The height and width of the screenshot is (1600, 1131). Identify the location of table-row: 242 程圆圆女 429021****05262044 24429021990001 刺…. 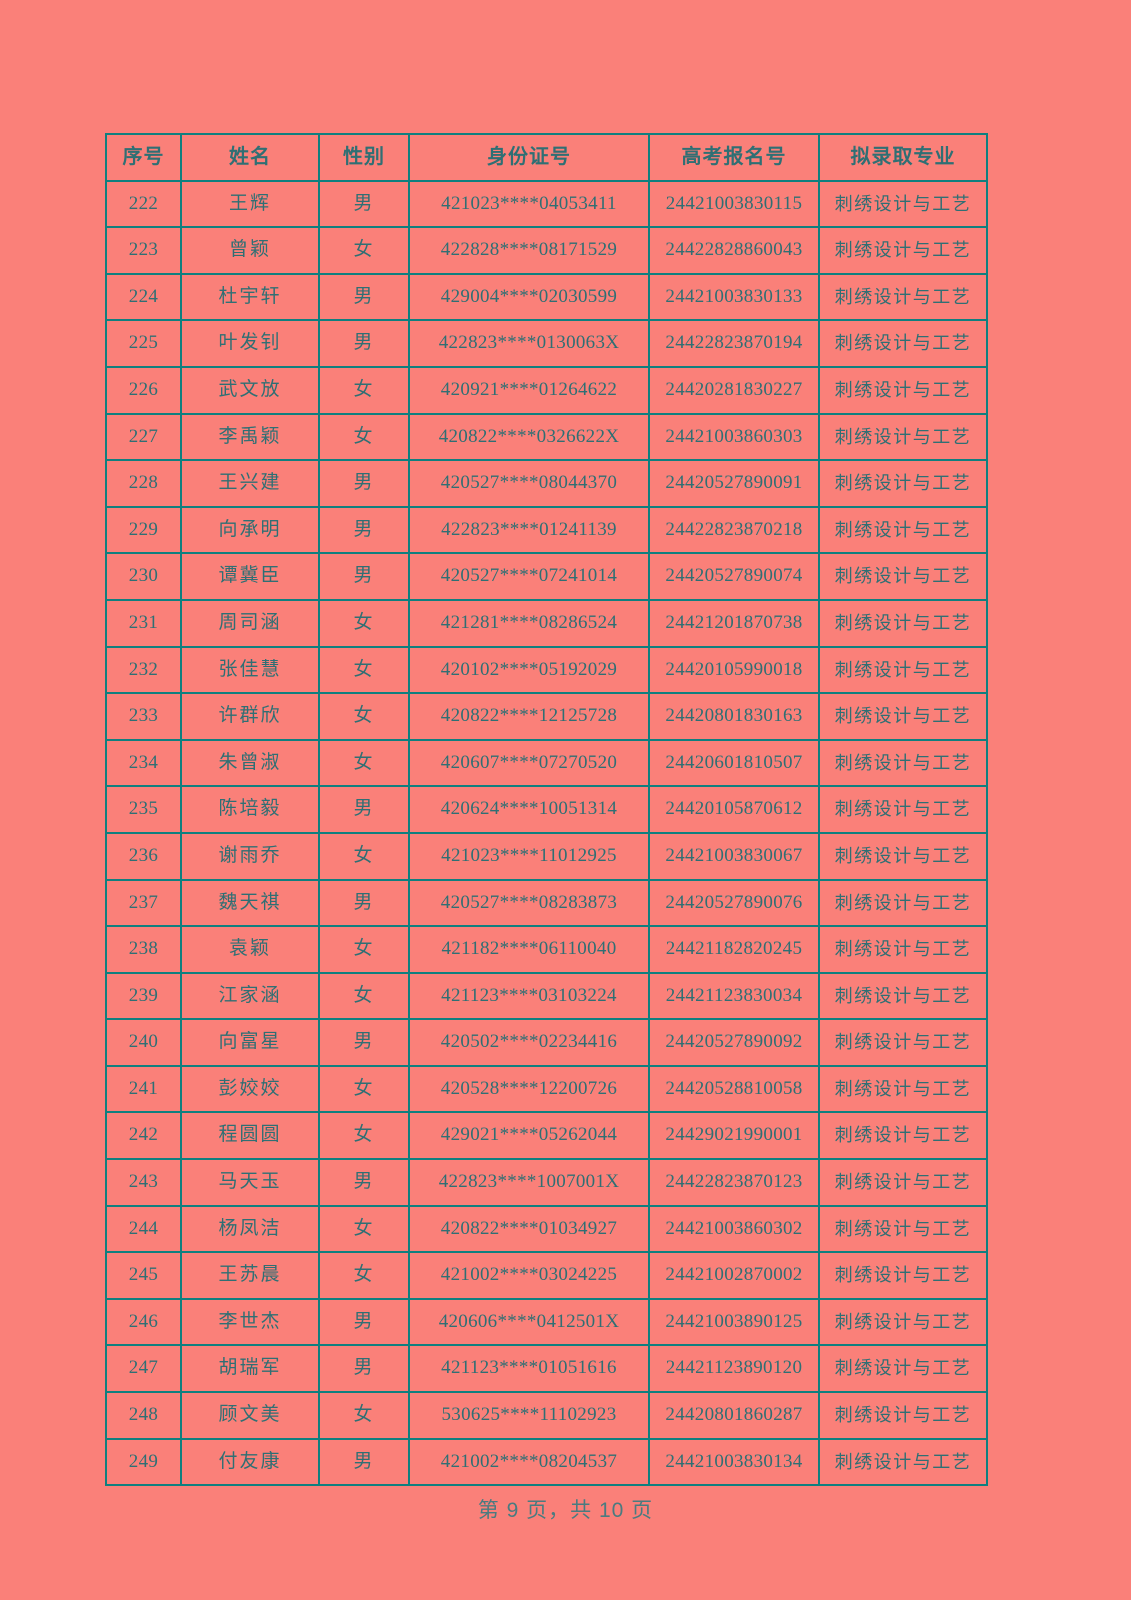
(546, 1136).